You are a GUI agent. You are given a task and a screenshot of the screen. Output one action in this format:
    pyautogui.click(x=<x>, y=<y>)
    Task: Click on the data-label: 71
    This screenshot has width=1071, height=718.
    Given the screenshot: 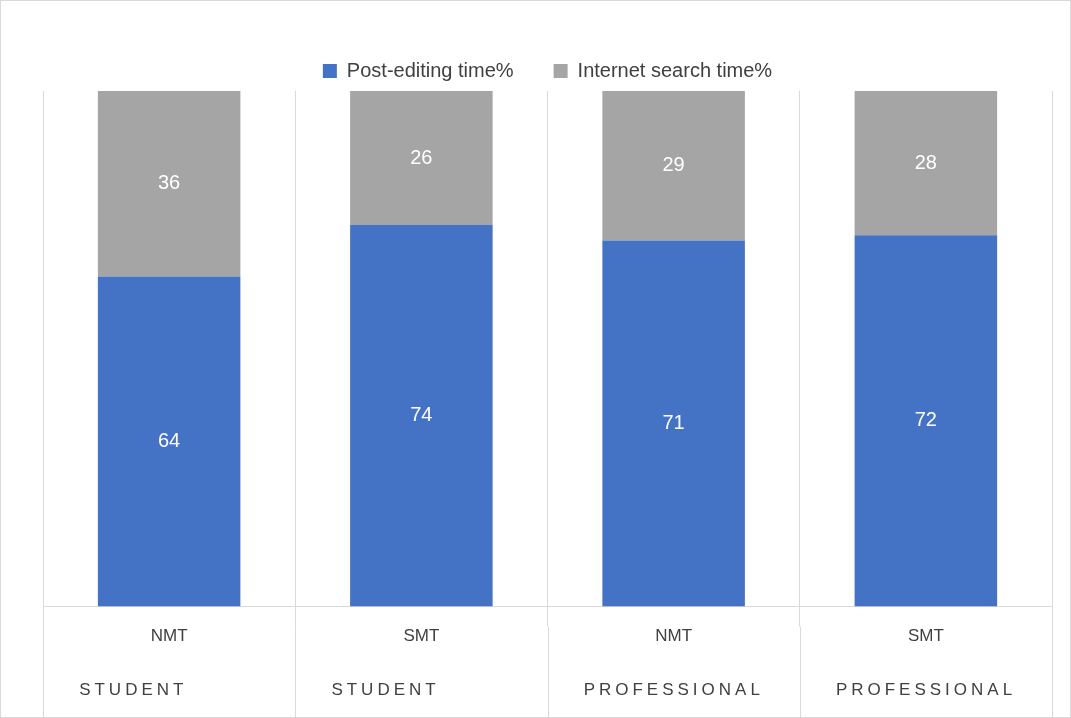 What is the action you would take?
    pyautogui.click(x=673, y=422)
    